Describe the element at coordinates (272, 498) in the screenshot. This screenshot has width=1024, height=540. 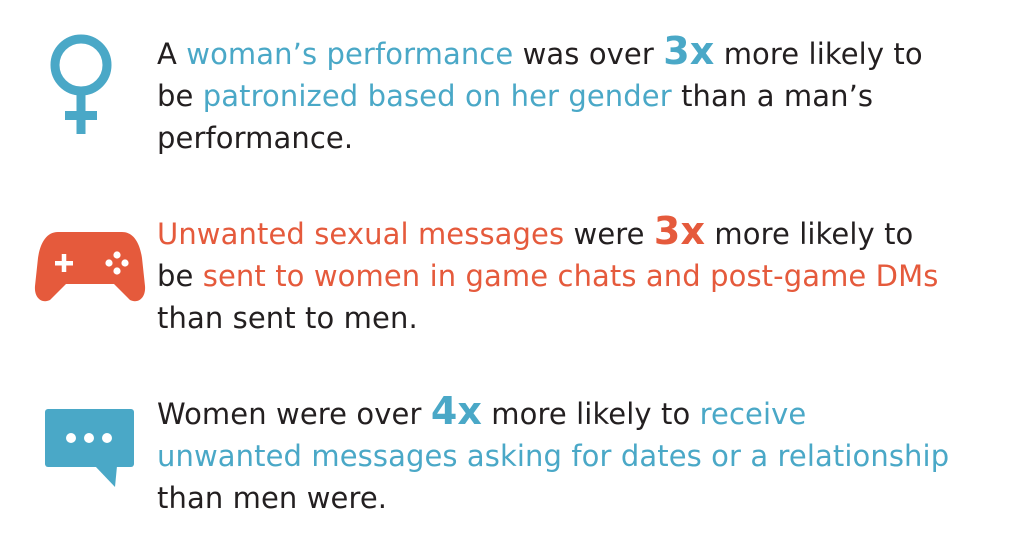
I see `text-segment: than men were.` at that location.